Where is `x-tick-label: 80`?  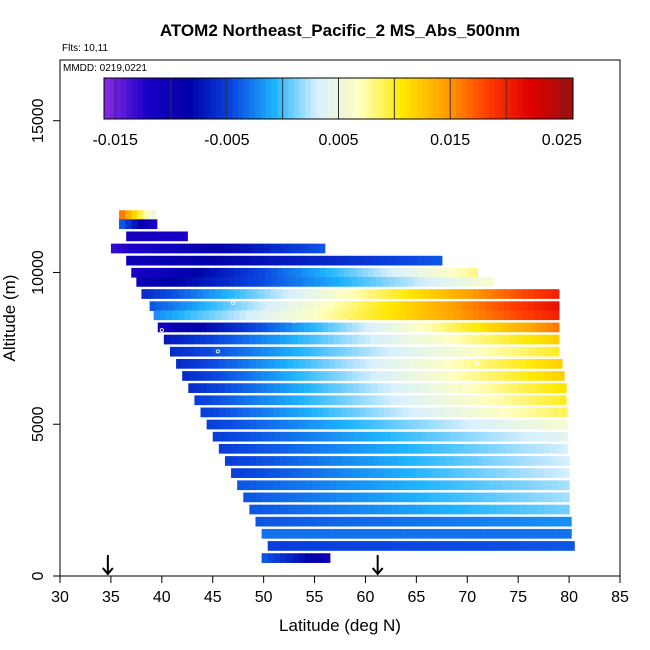 x-tick-label: 80 is located at coordinates (569, 597).